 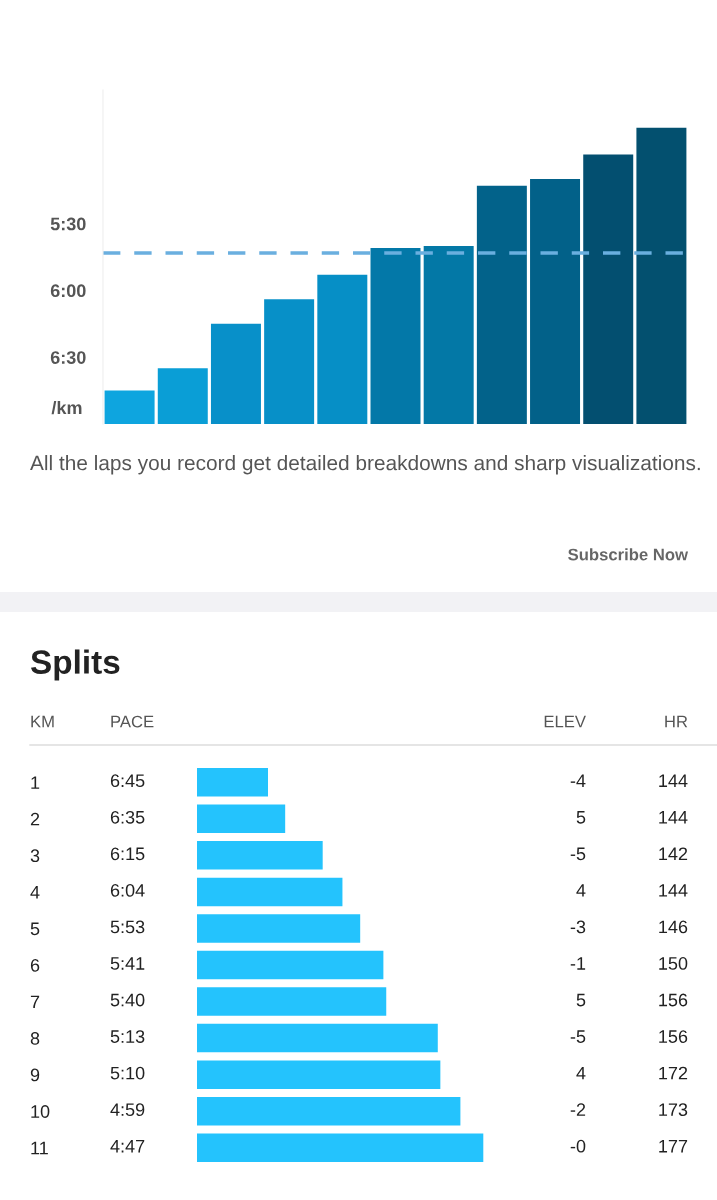 I want to click on y-tick-label: 6:00, so click(x=68, y=291).